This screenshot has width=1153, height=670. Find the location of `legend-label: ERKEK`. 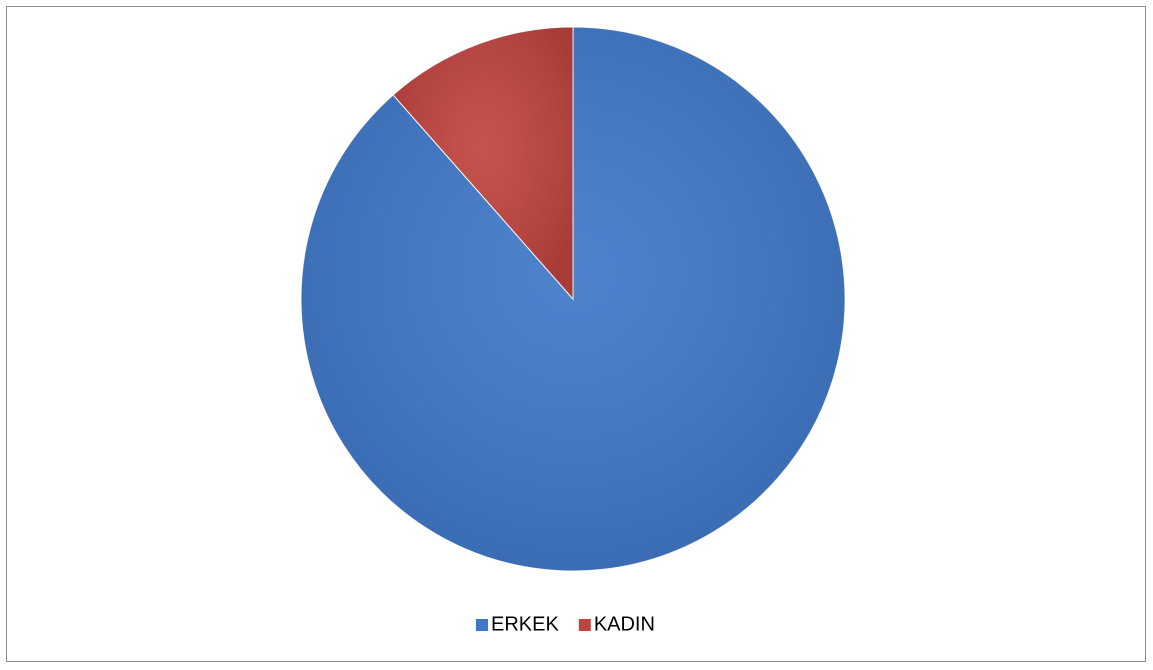

legend-label: ERKEK is located at coordinates (525, 624).